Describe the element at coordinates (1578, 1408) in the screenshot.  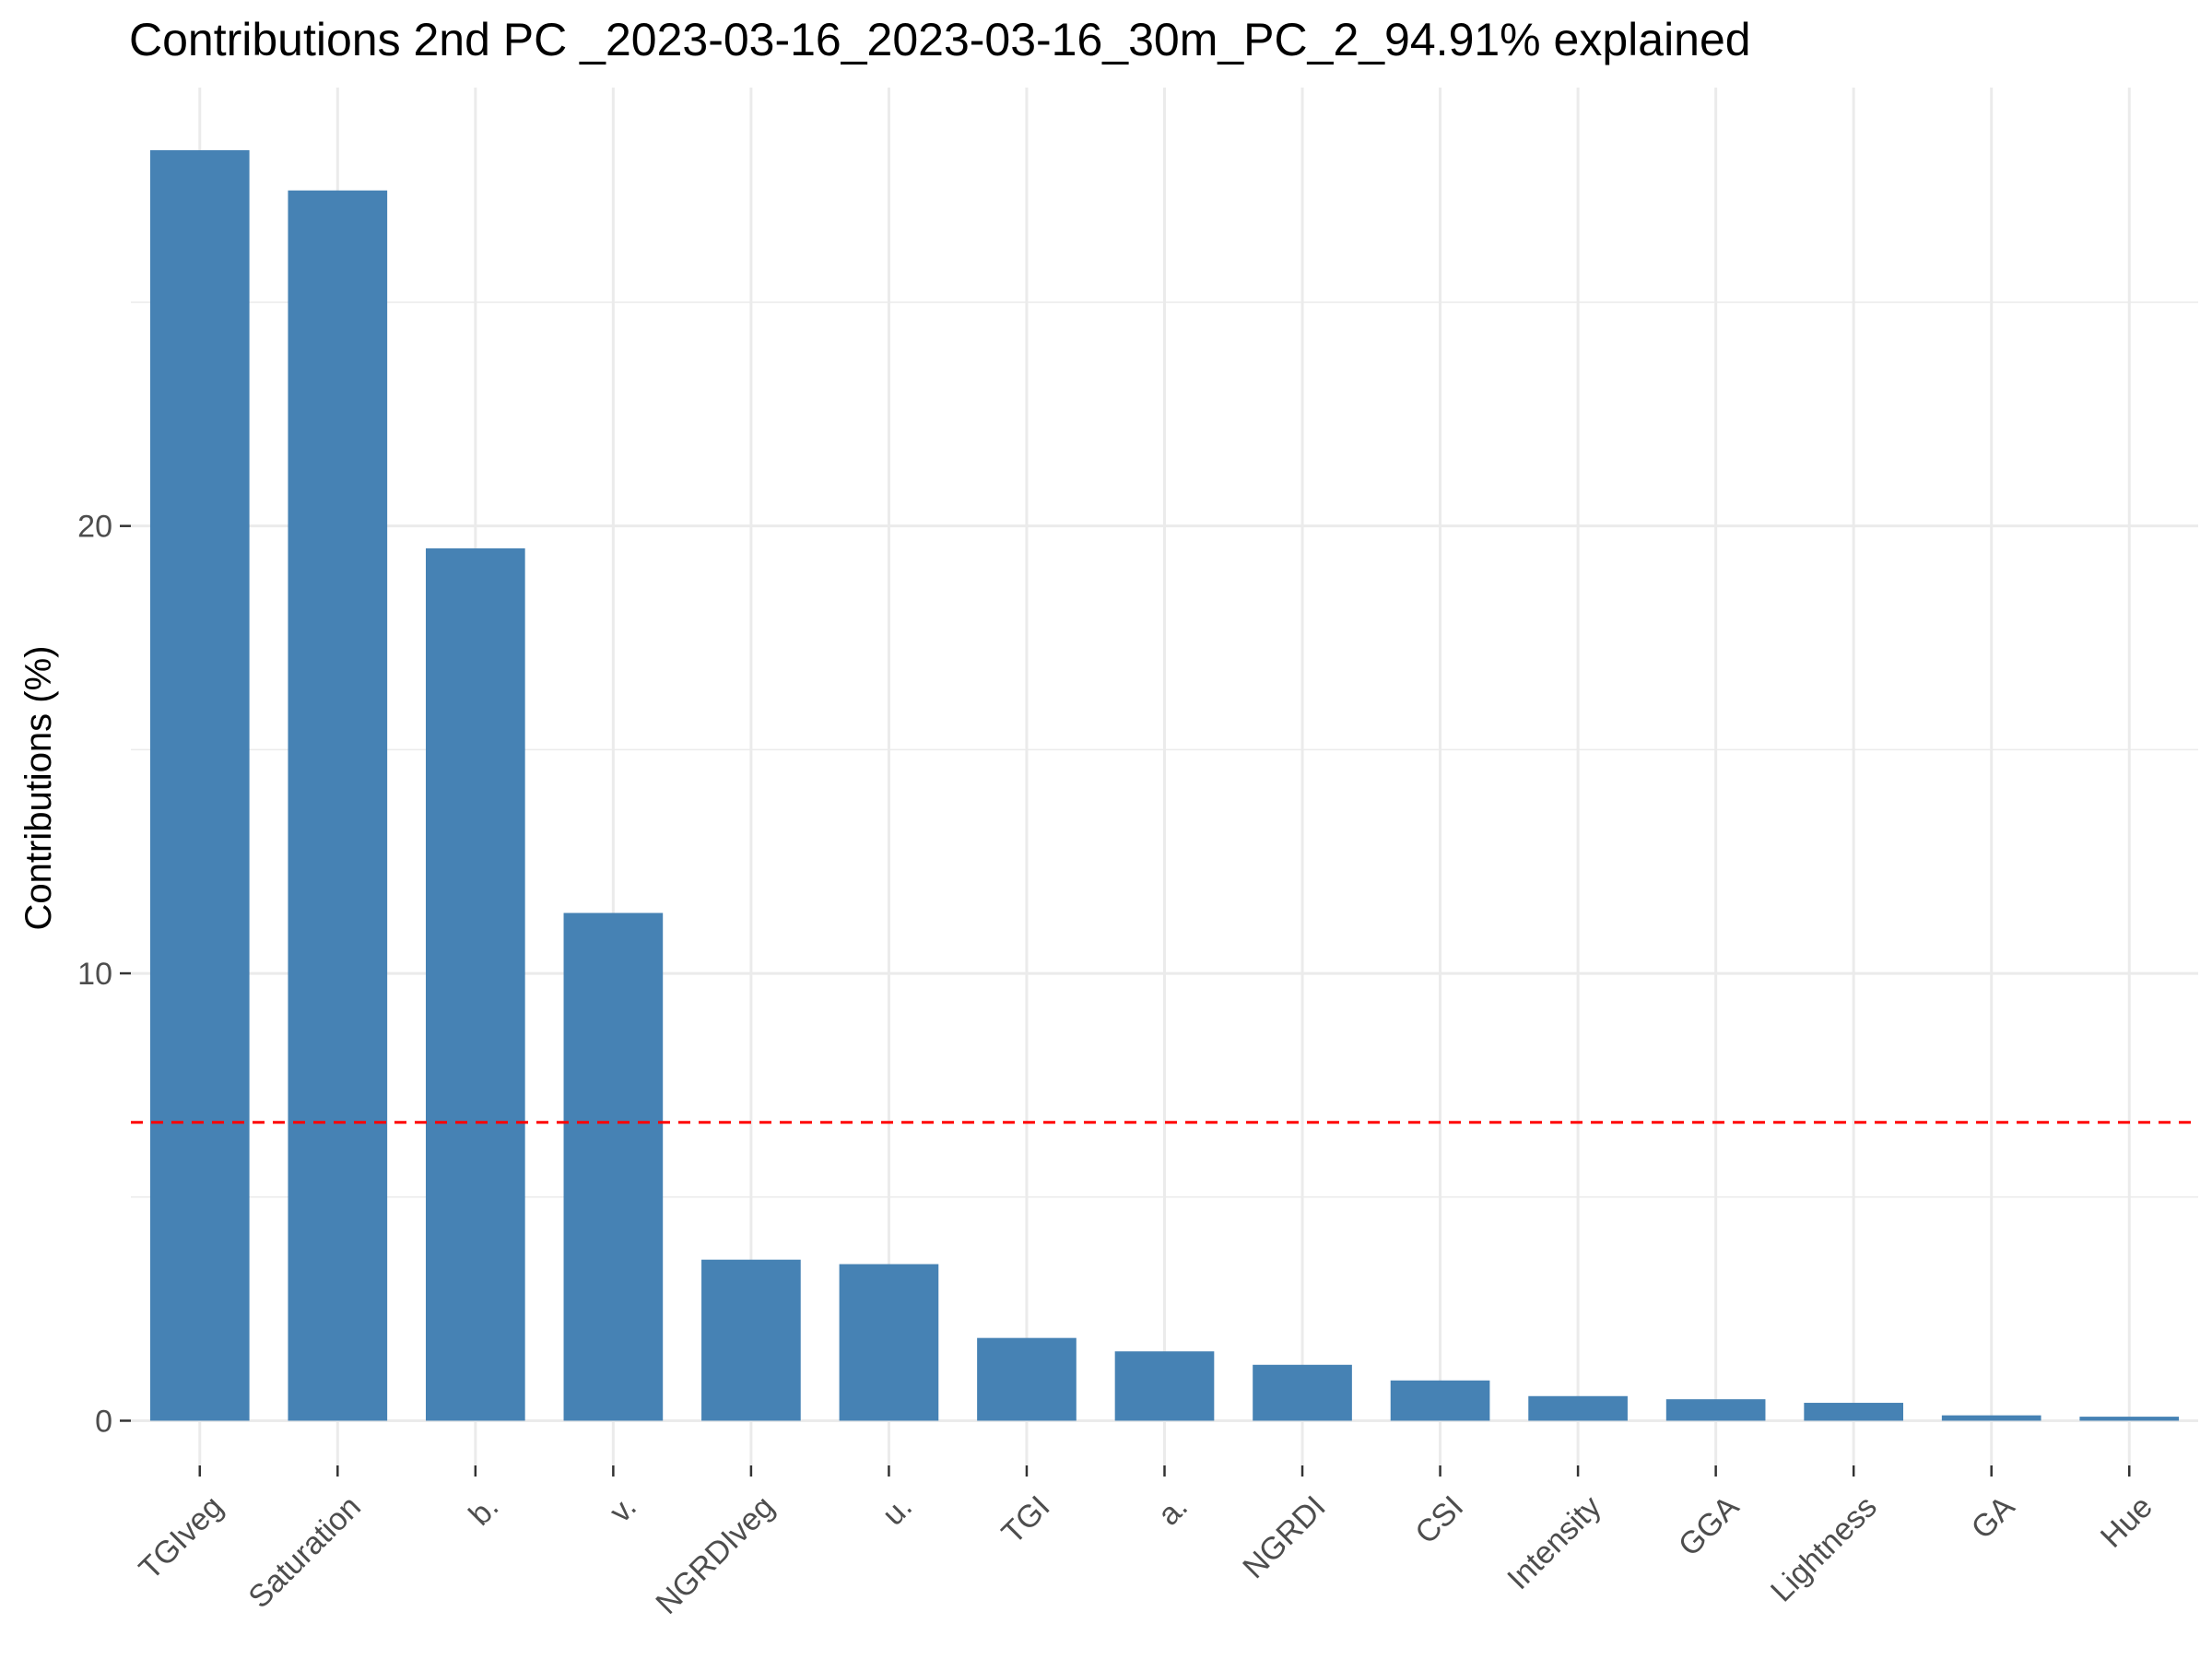
I see `bar-intensity` at that location.